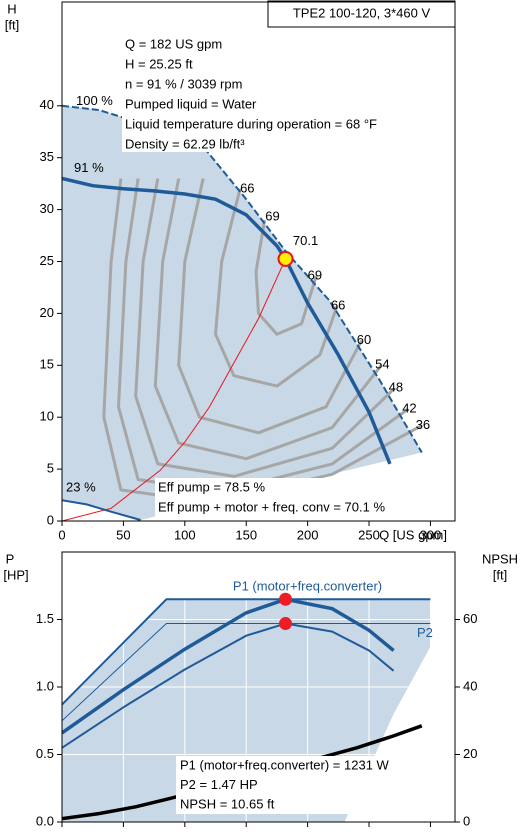  Describe the element at coordinates (396, 387) in the screenshot. I see `contour-label: 48` at that location.